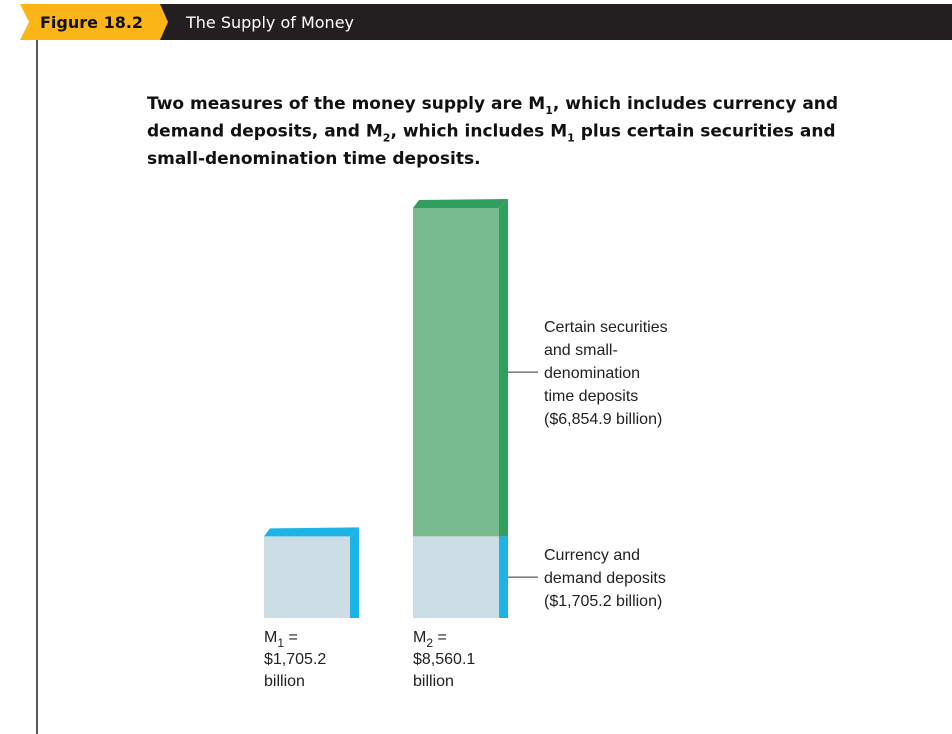 This screenshot has height=734, width=952. Describe the element at coordinates (265, 132) in the screenshot. I see `caption-text: demand deposits, and M` at that location.